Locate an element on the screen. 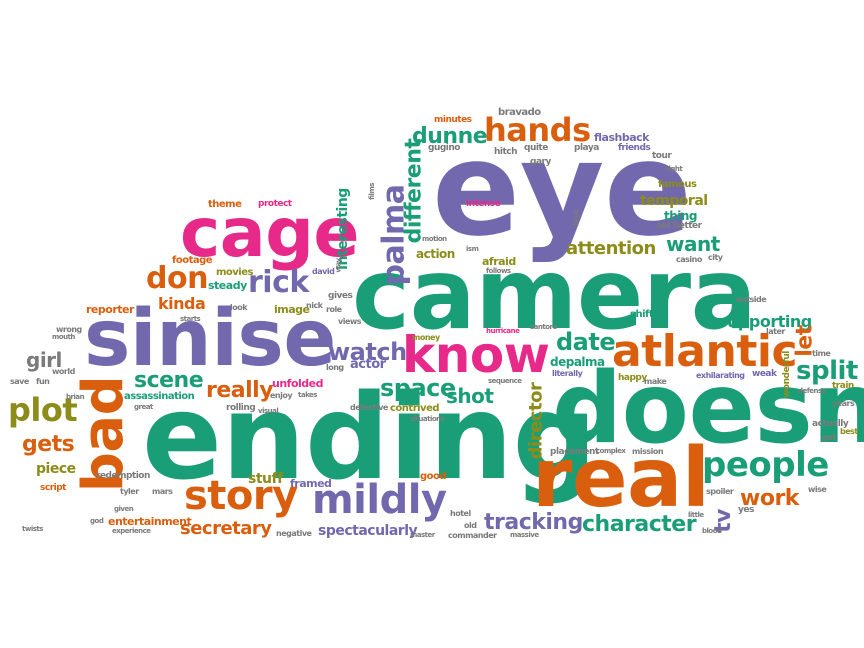  word-want: want is located at coordinates (693, 244).